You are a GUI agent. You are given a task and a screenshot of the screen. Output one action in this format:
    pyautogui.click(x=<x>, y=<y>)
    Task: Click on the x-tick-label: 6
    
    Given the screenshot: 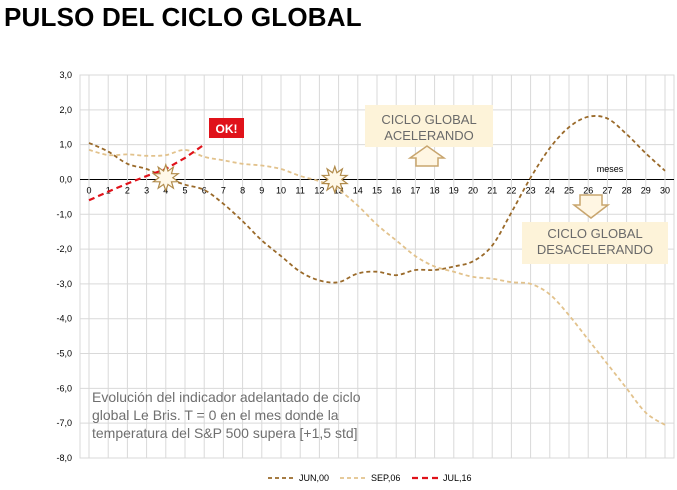 What is the action you would take?
    pyautogui.click(x=204, y=190)
    